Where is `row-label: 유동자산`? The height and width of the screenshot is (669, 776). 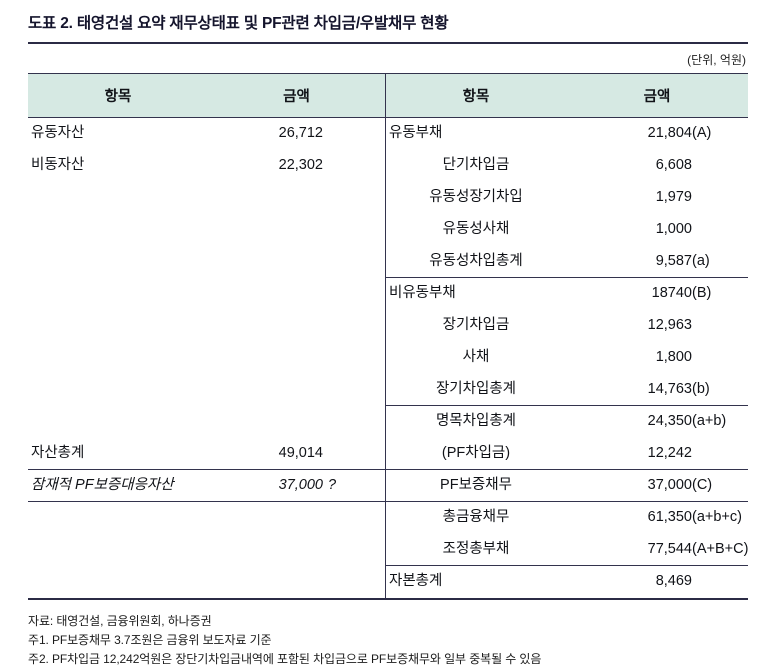
row-label: 유동자산 is located at coordinates (58, 133).